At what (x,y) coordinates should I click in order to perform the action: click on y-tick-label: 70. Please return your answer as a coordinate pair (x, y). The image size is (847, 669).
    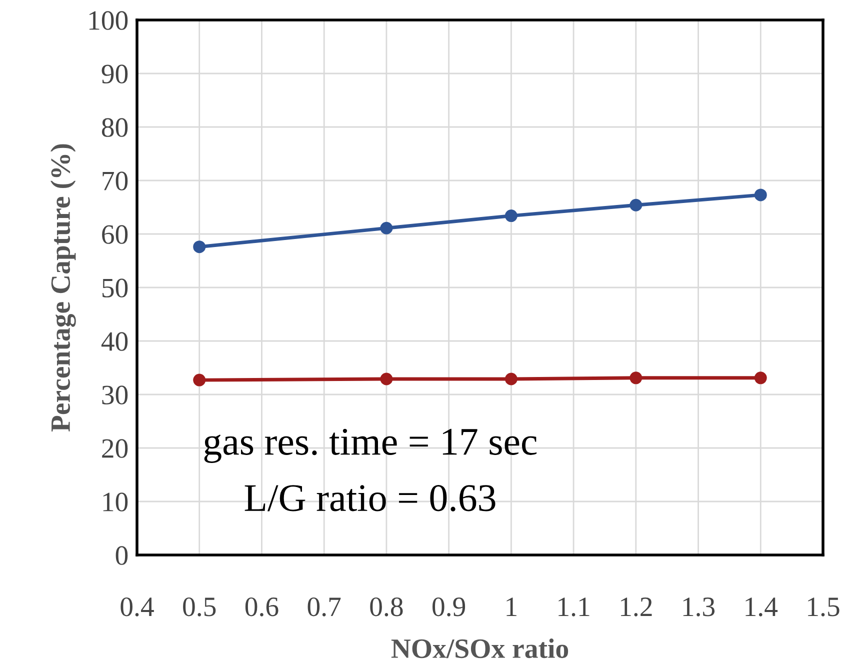
    Looking at the image, I should click on (115, 181).